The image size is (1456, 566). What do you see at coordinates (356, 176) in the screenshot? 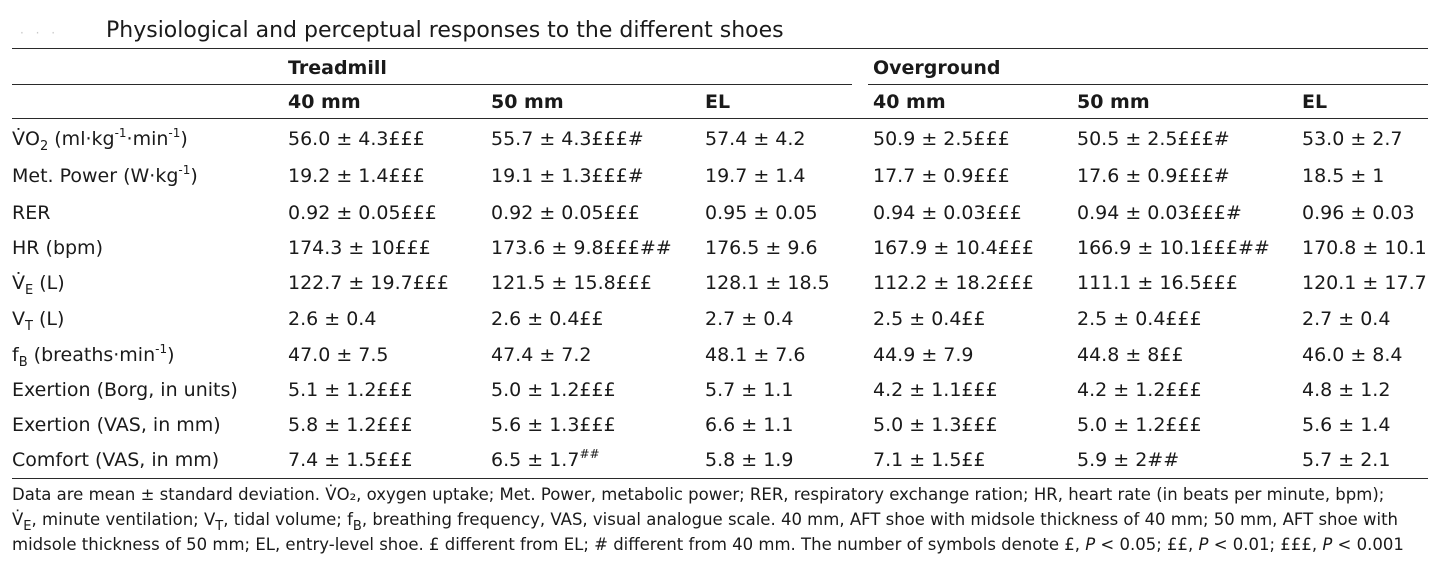
I see `table-cell: 19.2 ± 1.4£££` at bounding box center [356, 176].